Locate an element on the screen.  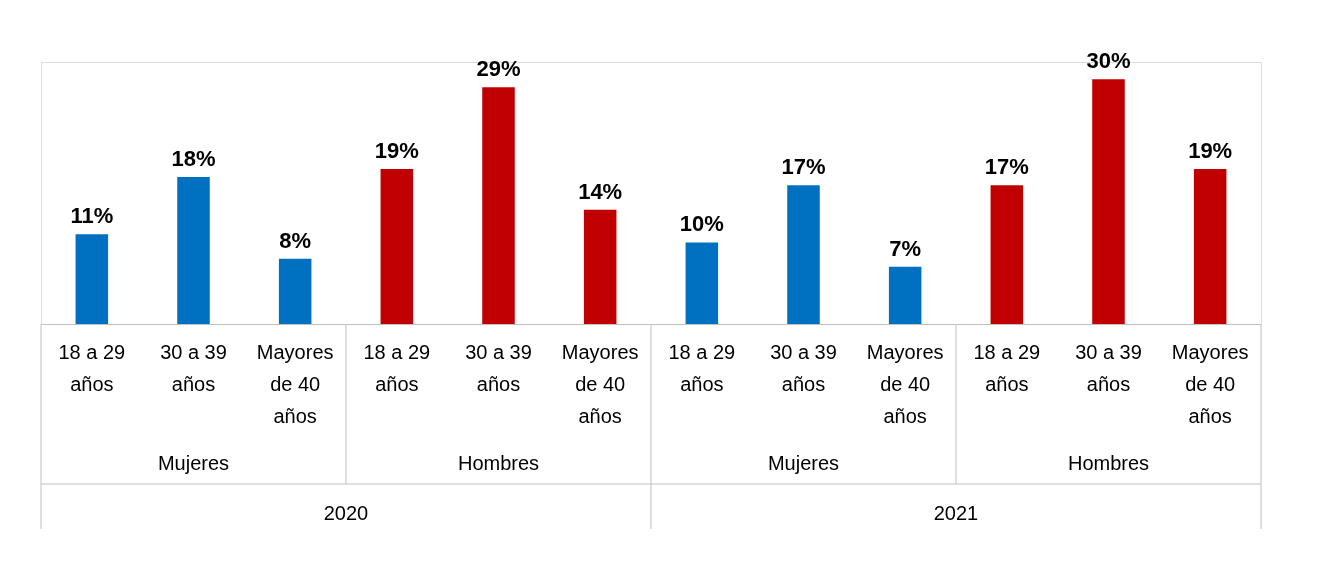
data-label: 30% is located at coordinates (1108, 61).